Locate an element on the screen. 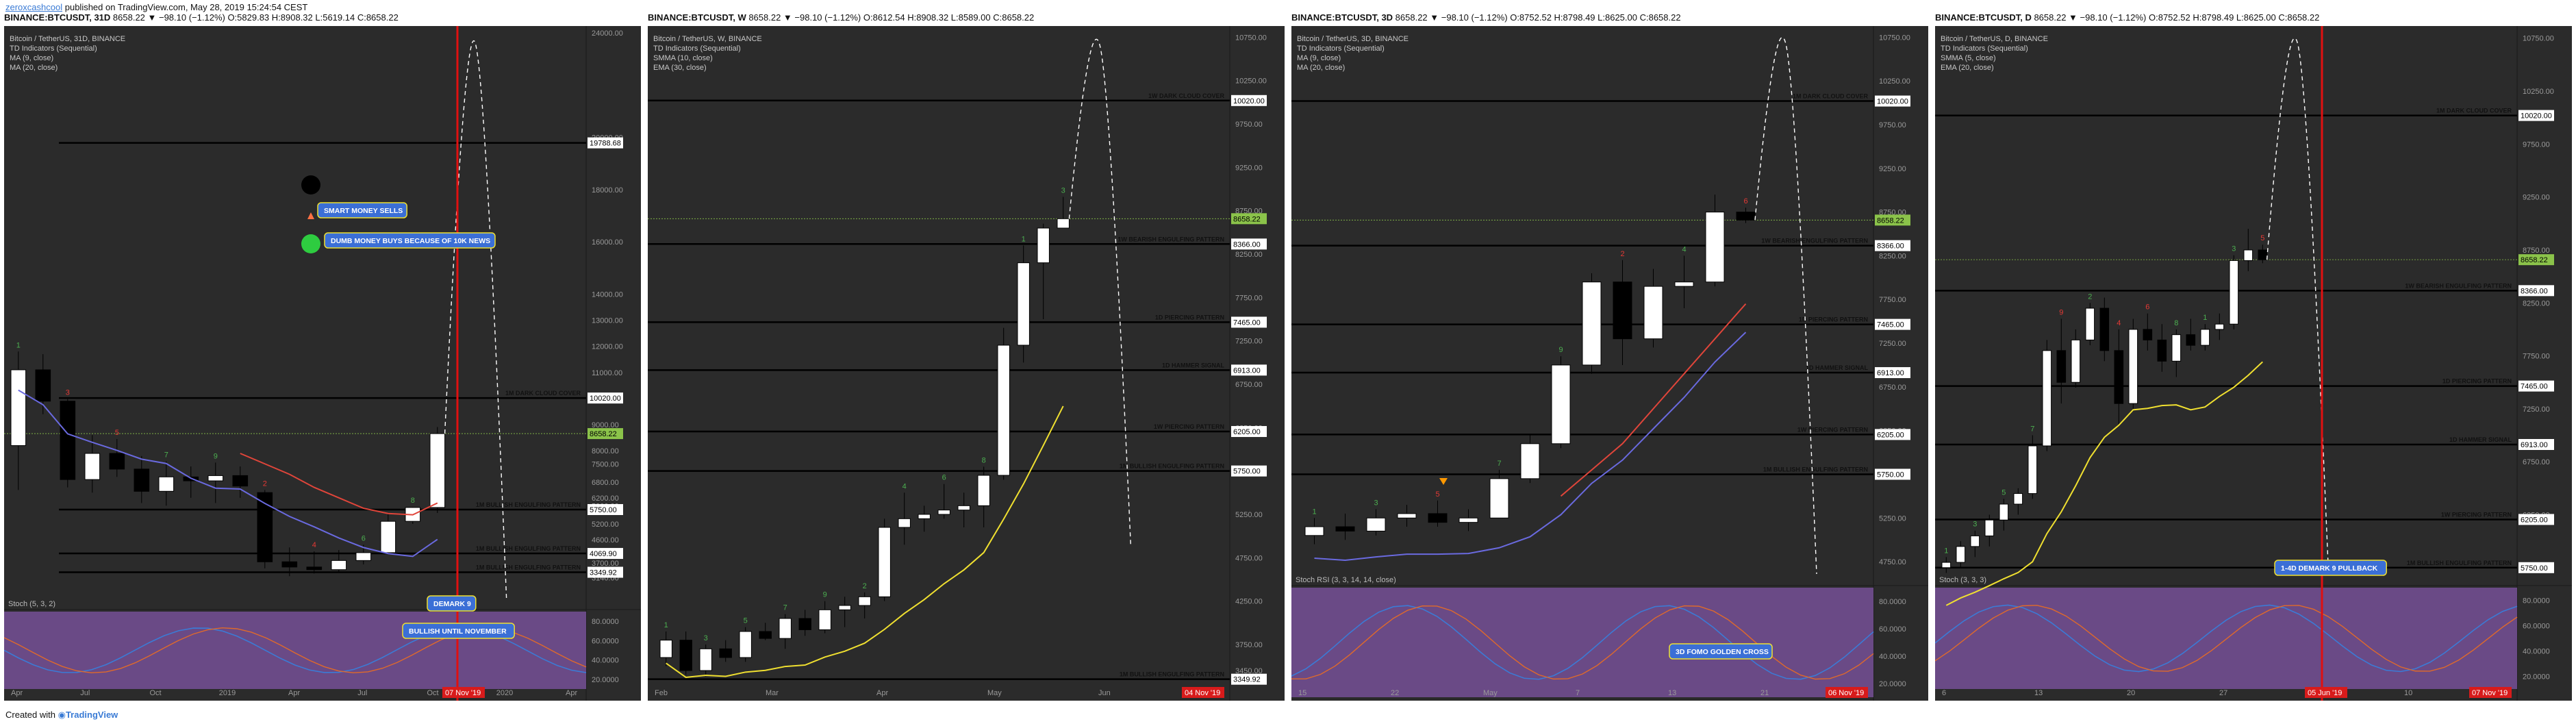  annotation-callout: 1-4D DEMARK 9 PULLBACK is located at coordinates (2330, 568).